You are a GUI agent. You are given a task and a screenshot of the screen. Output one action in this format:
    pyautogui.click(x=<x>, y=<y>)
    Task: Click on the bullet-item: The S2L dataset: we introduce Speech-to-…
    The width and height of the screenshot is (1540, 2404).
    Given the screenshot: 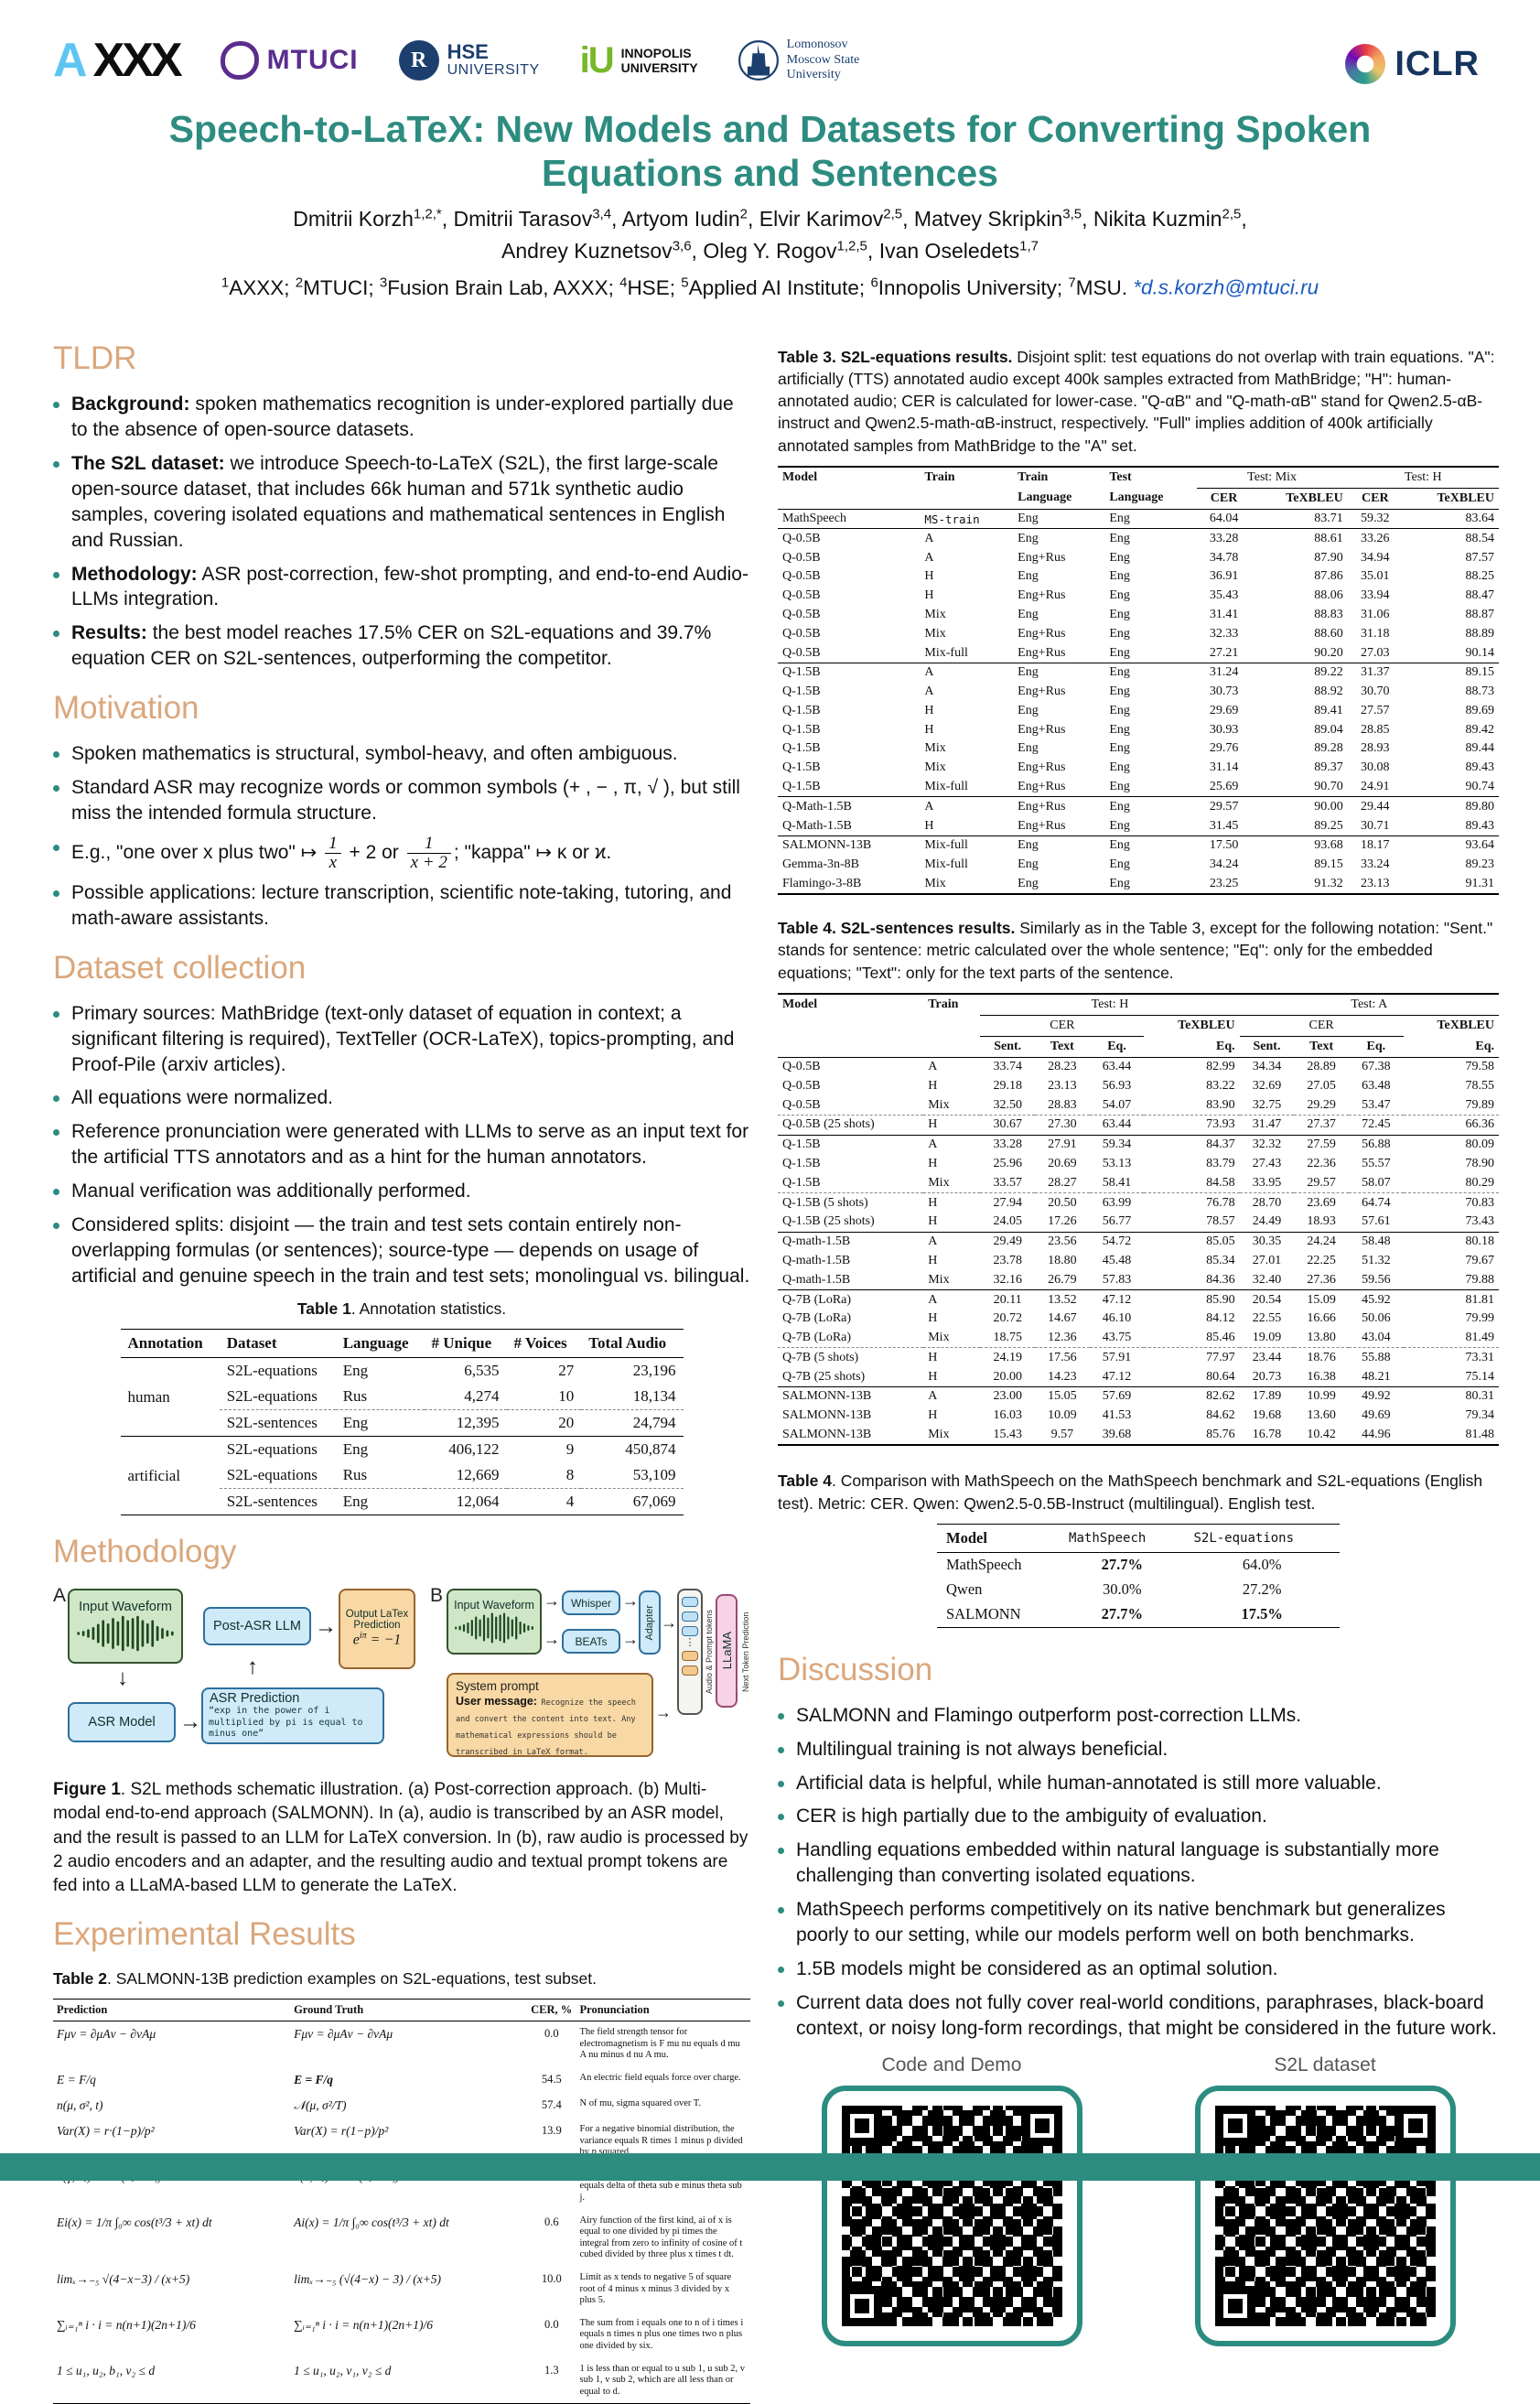 What is the action you would take?
    pyautogui.click(x=401, y=502)
    